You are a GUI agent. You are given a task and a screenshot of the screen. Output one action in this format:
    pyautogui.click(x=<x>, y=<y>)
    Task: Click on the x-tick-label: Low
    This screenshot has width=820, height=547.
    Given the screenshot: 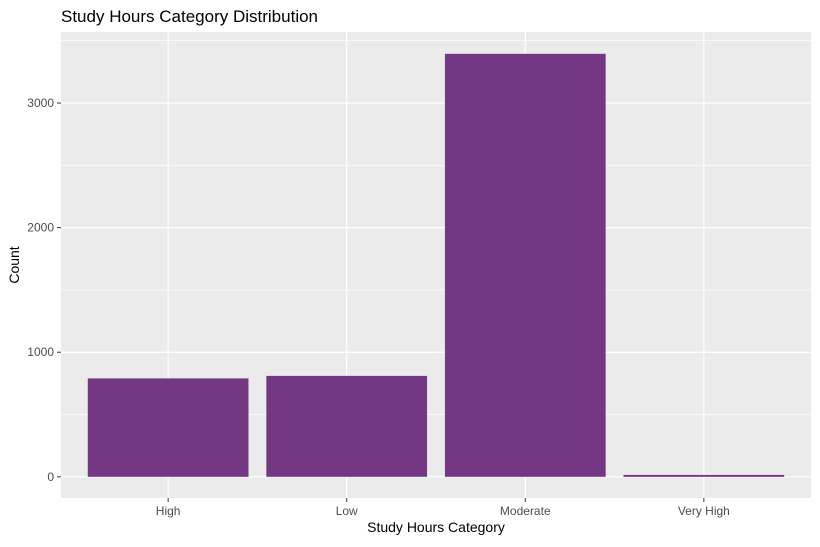 What is the action you would take?
    pyautogui.click(x=347, y=511)
    